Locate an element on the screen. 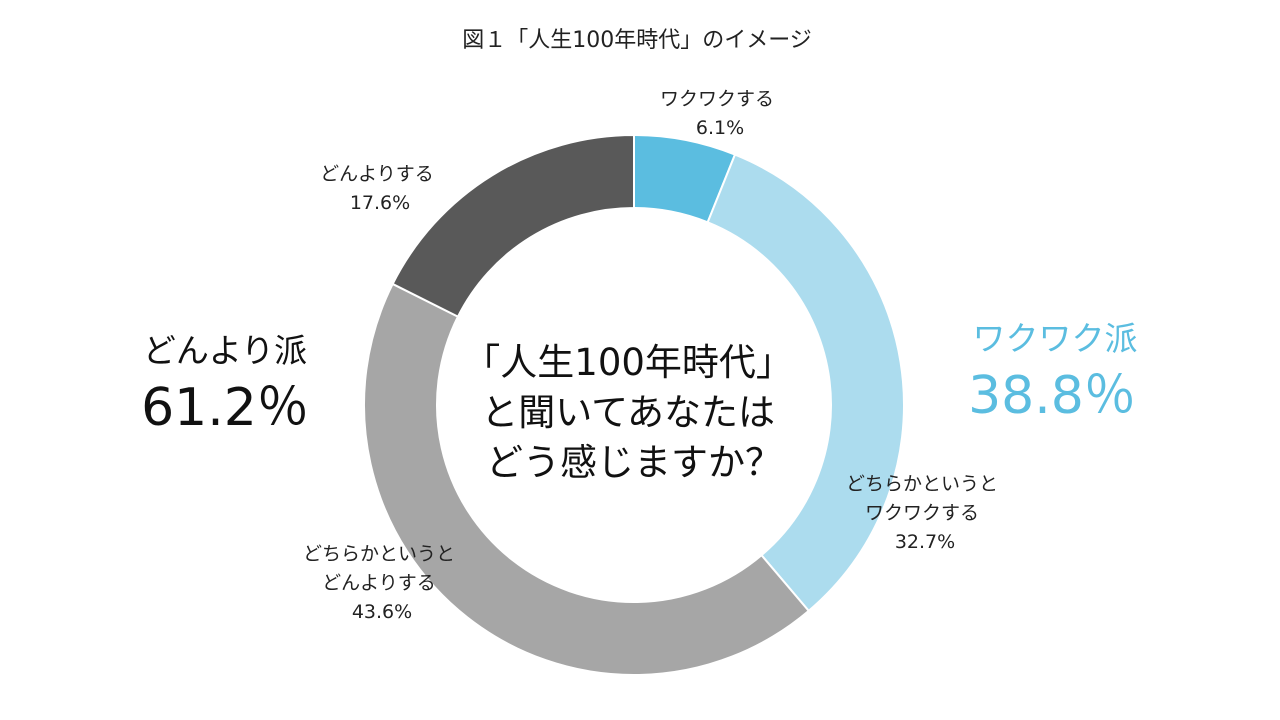 Image resolution: width=1280 pixels, height=720 pixels. center-text: 「人生100年時代」 と聞いてあなたは どう感じますか？ is located at coordinates (633, 412).